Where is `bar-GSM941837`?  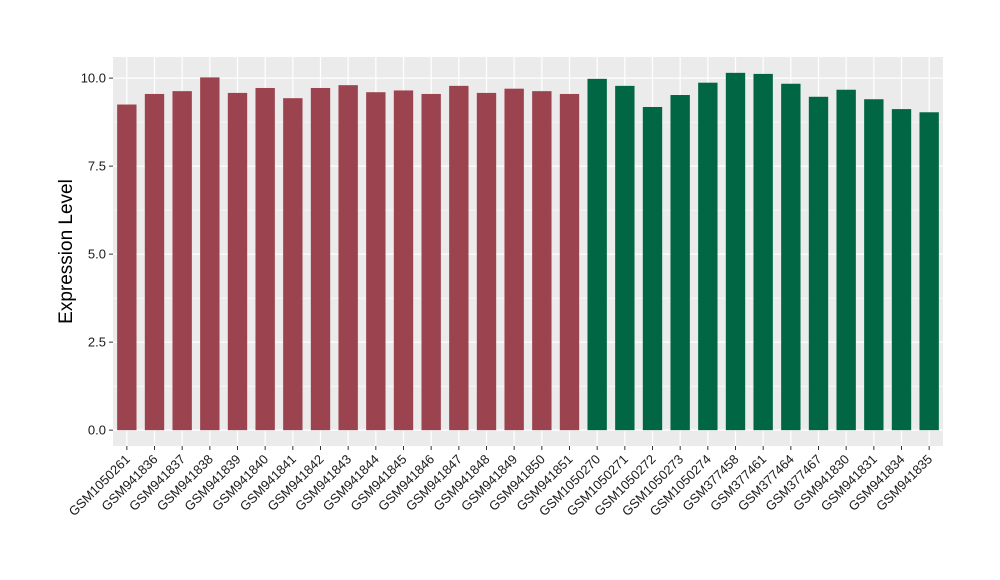 bar-GSM941837 is located at coordinates (182, 261).